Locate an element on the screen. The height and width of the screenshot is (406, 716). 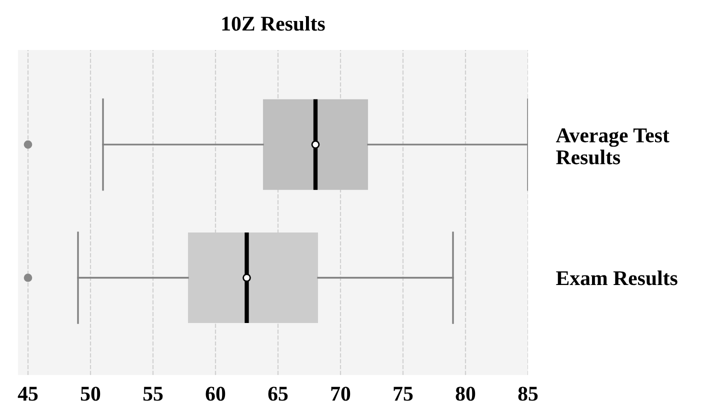
x-tick-label: 70 is located at coordinates (340, 393).